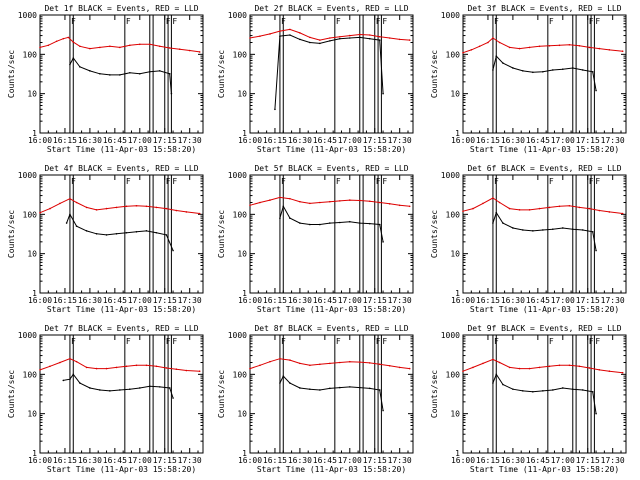  What do you see at coordinates (121, 328) in the screenshot?
I see `panel-title: Det 7f BLACK = Events, RED = LLD` at bounding box center [121, 328].